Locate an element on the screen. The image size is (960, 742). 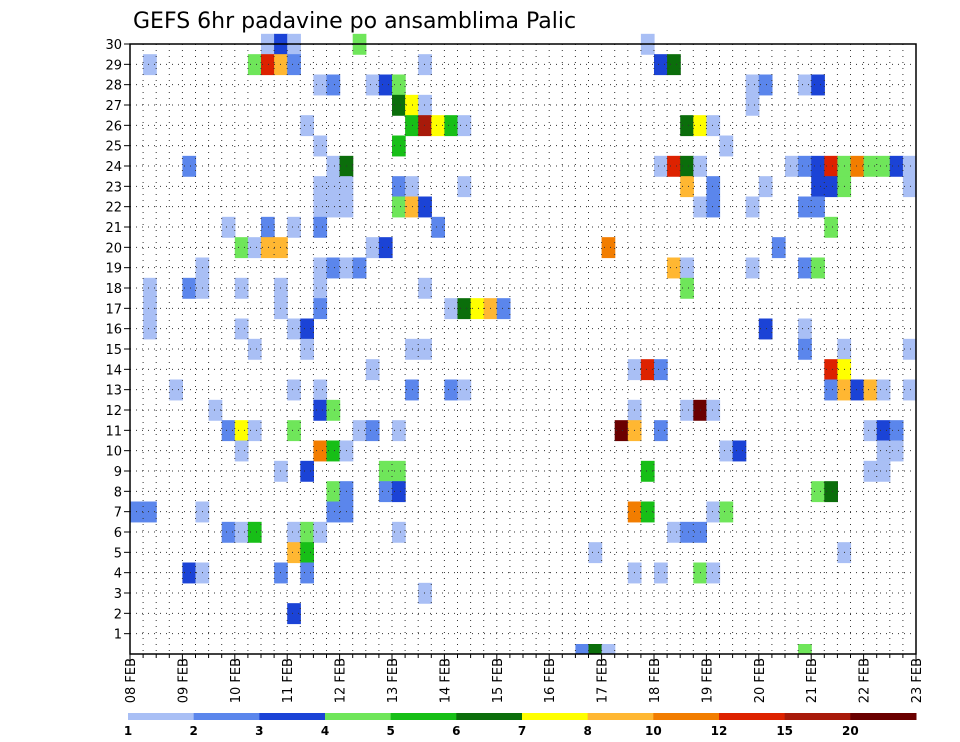
chart-title: GEFS 6hr padavine po ansamblima Palic is located at coordinates (354, 21).